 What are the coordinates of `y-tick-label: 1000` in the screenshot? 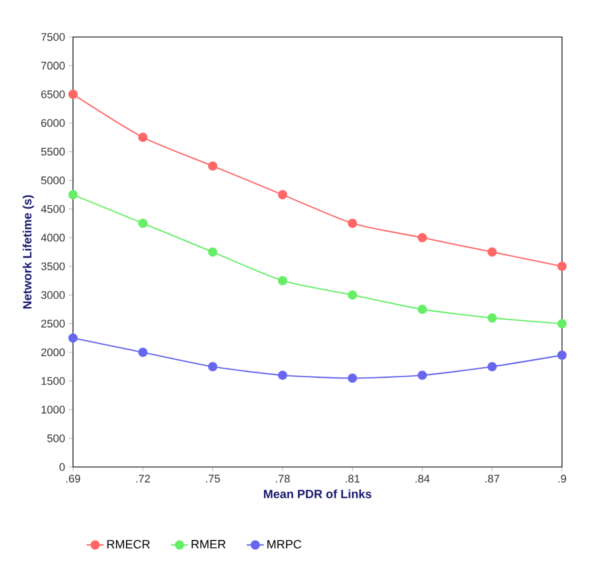 It's located at (53, 410).